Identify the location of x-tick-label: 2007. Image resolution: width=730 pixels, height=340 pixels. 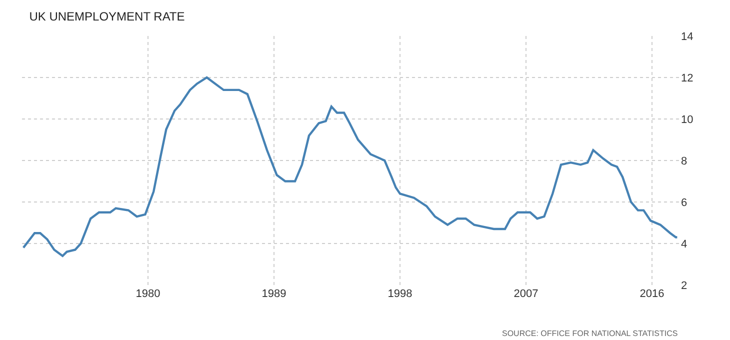
(526, 294).